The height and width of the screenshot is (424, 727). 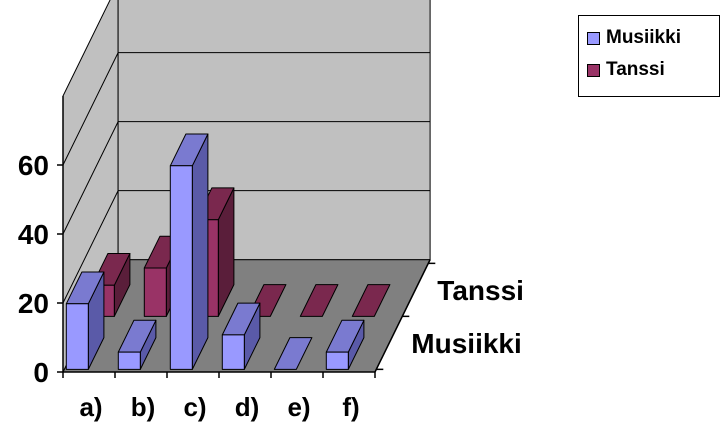 I want to click on depth-axis-label: Musiikki, so click(x=466, y=343).